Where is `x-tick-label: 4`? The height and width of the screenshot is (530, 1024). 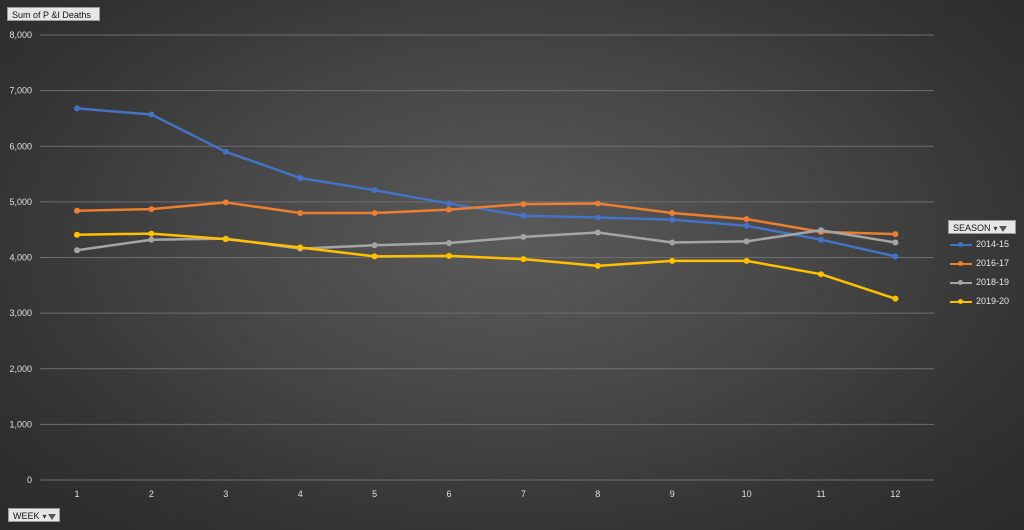
x-tick-label: 4 is located at coordinates (300, 494).